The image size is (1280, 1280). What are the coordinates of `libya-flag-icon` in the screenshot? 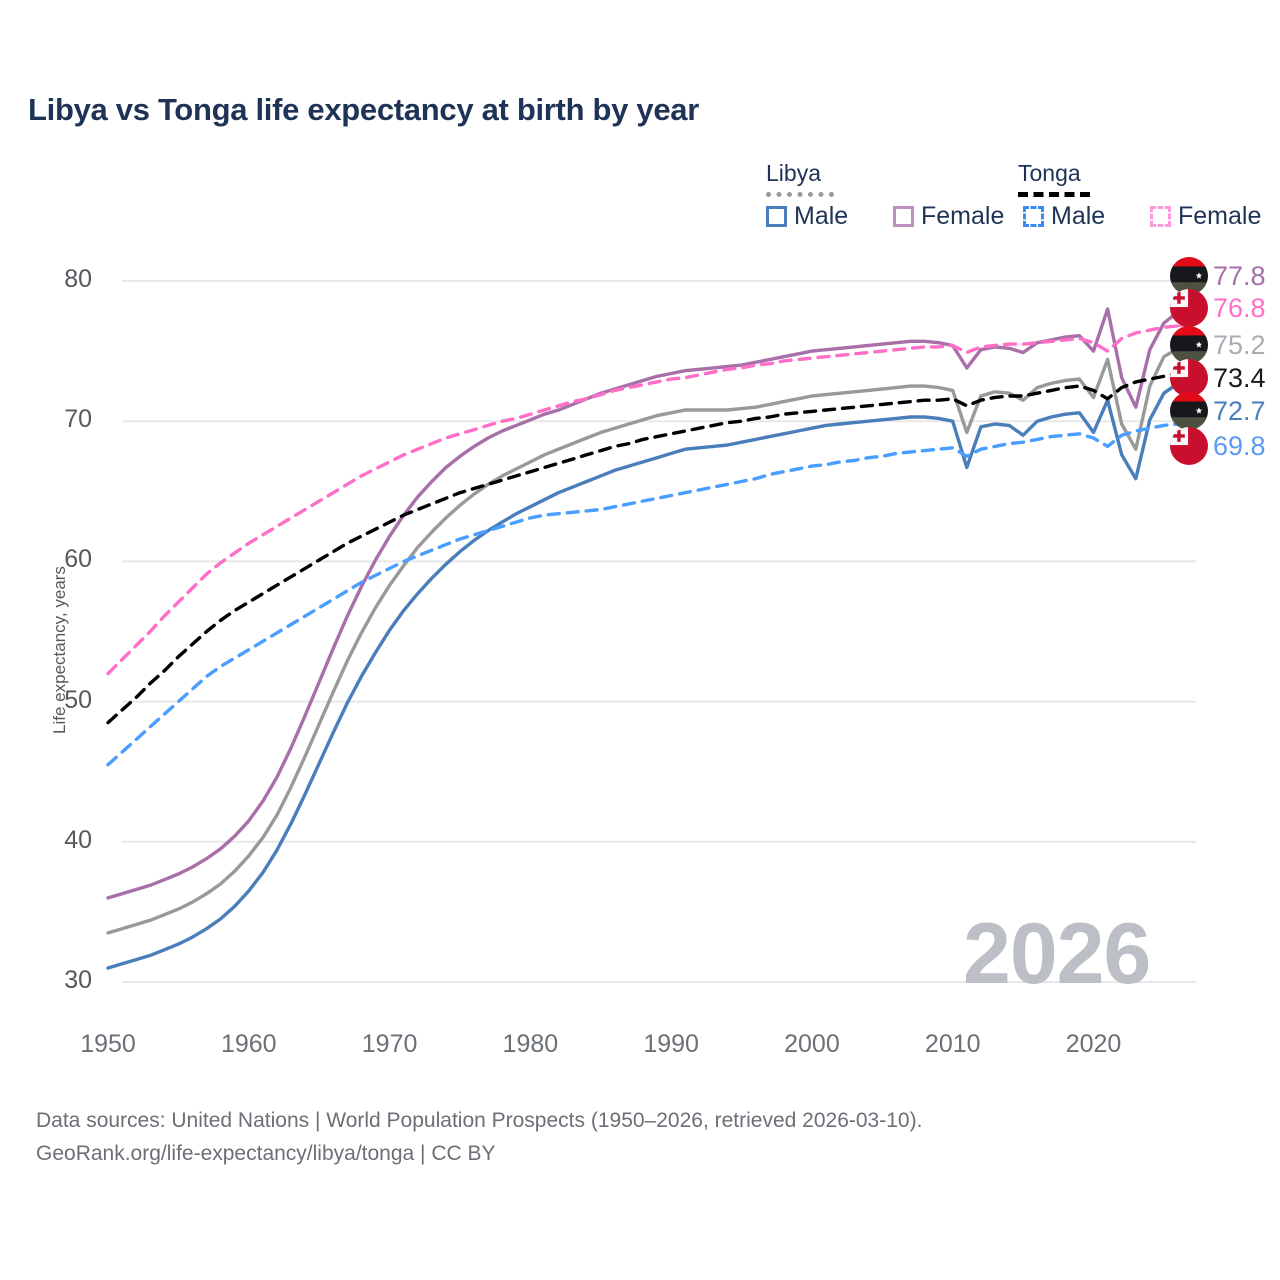 It's located at (1189, 411).